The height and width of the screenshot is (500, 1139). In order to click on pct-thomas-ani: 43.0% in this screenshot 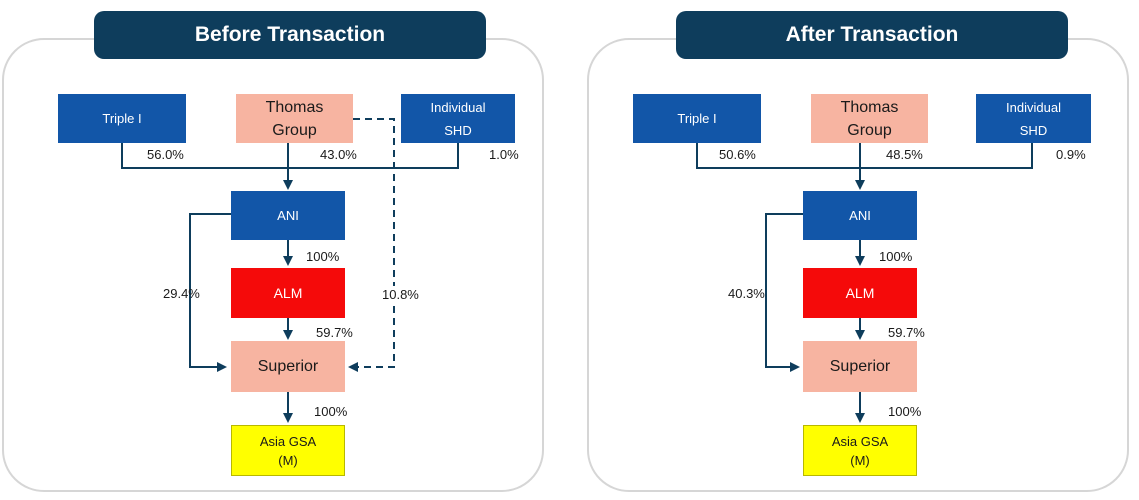, I will do `click(338, 154)`.